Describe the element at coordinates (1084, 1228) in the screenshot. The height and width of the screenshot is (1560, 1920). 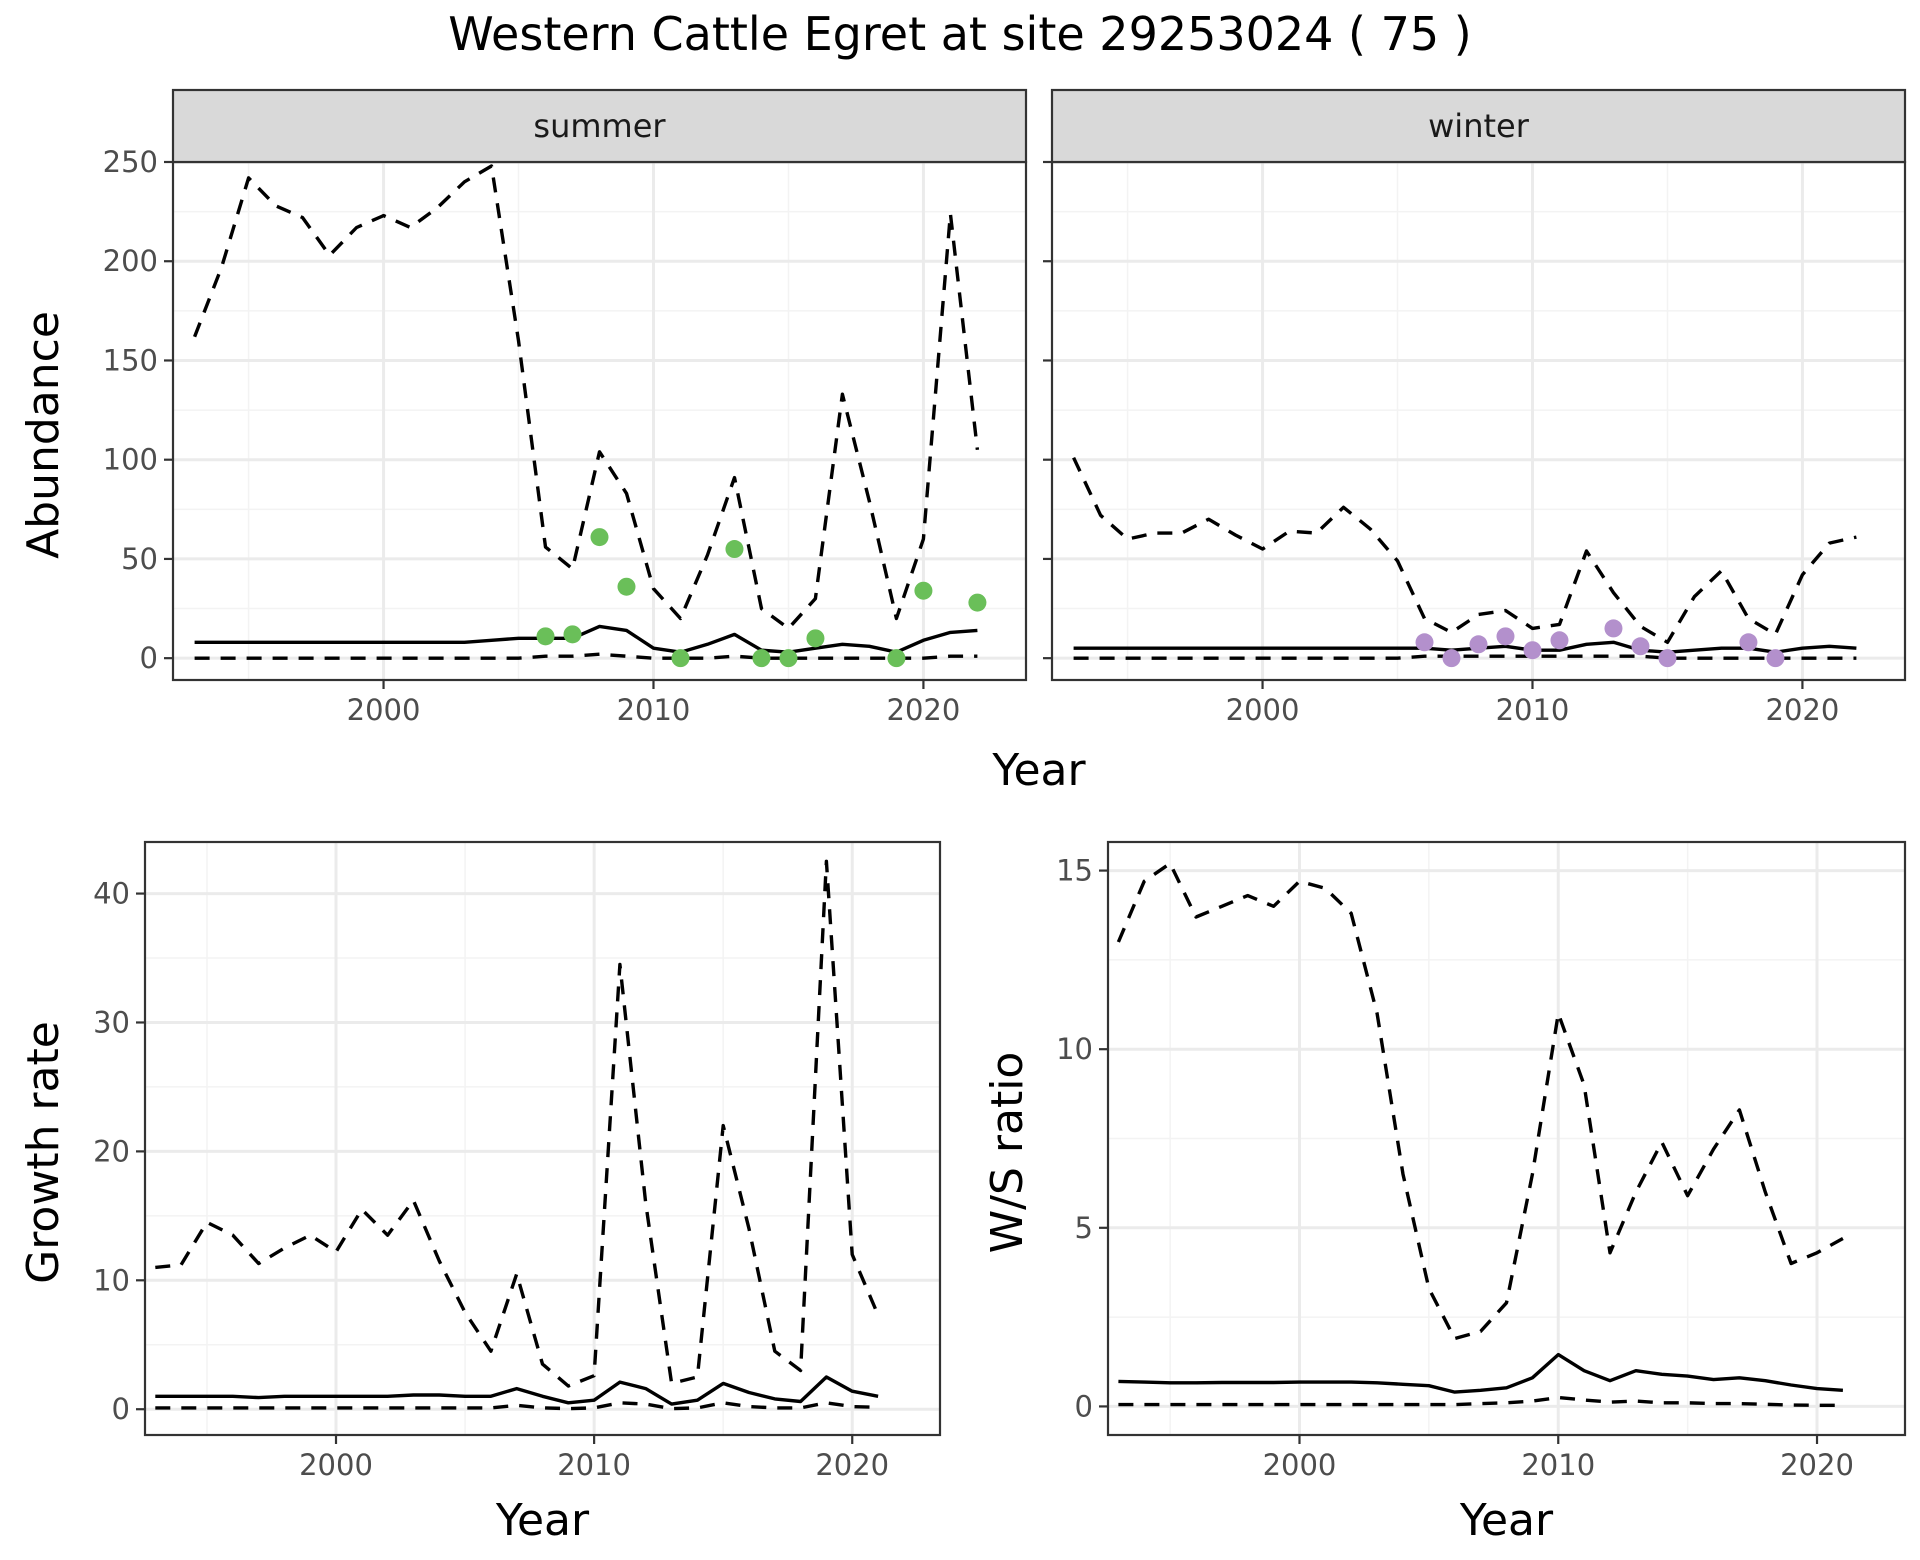
I see `y-tick-label: 5` at that location.